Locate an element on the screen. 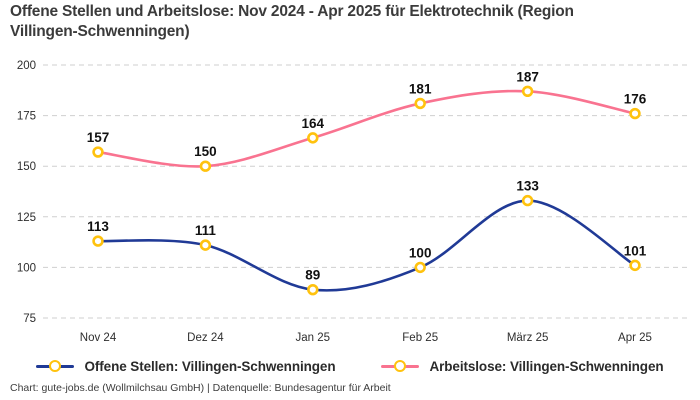  y-tick-label: 100 is located at coordinates (26, 268).